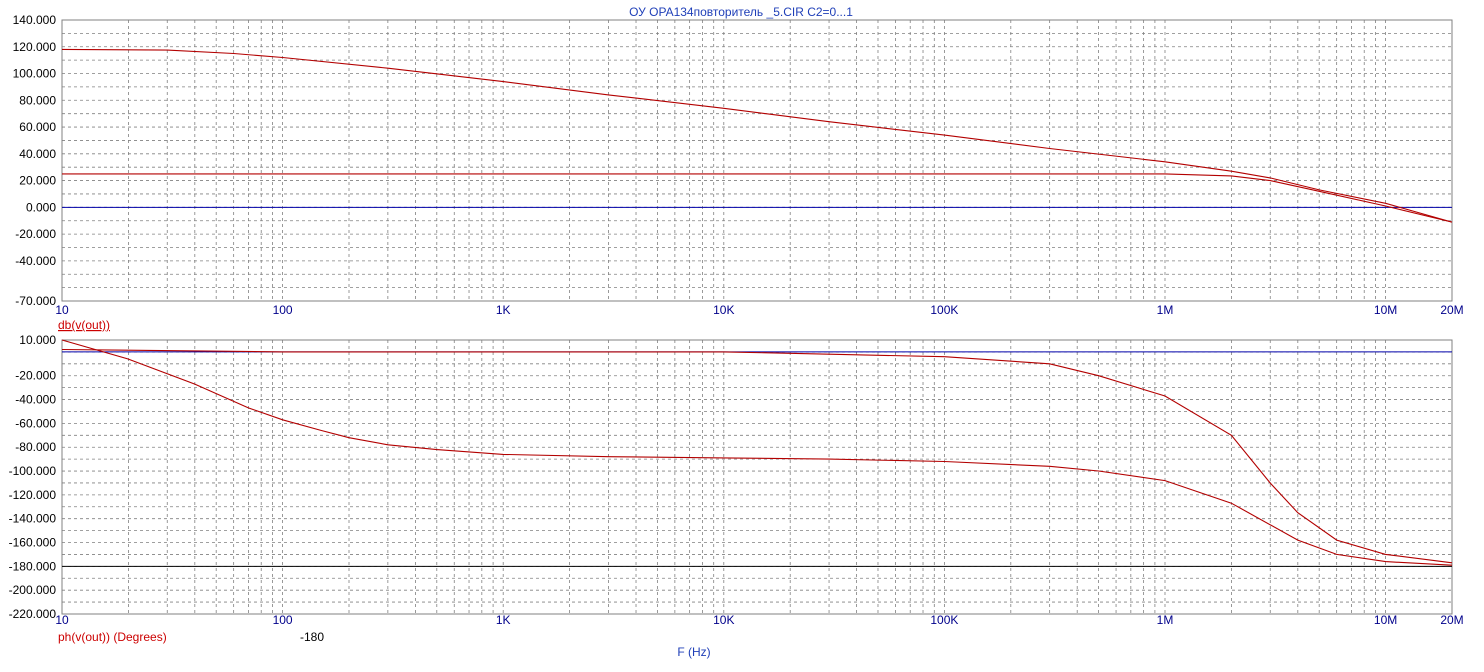  I want to click on y-tick-label: 140.000, so click(35, 20).